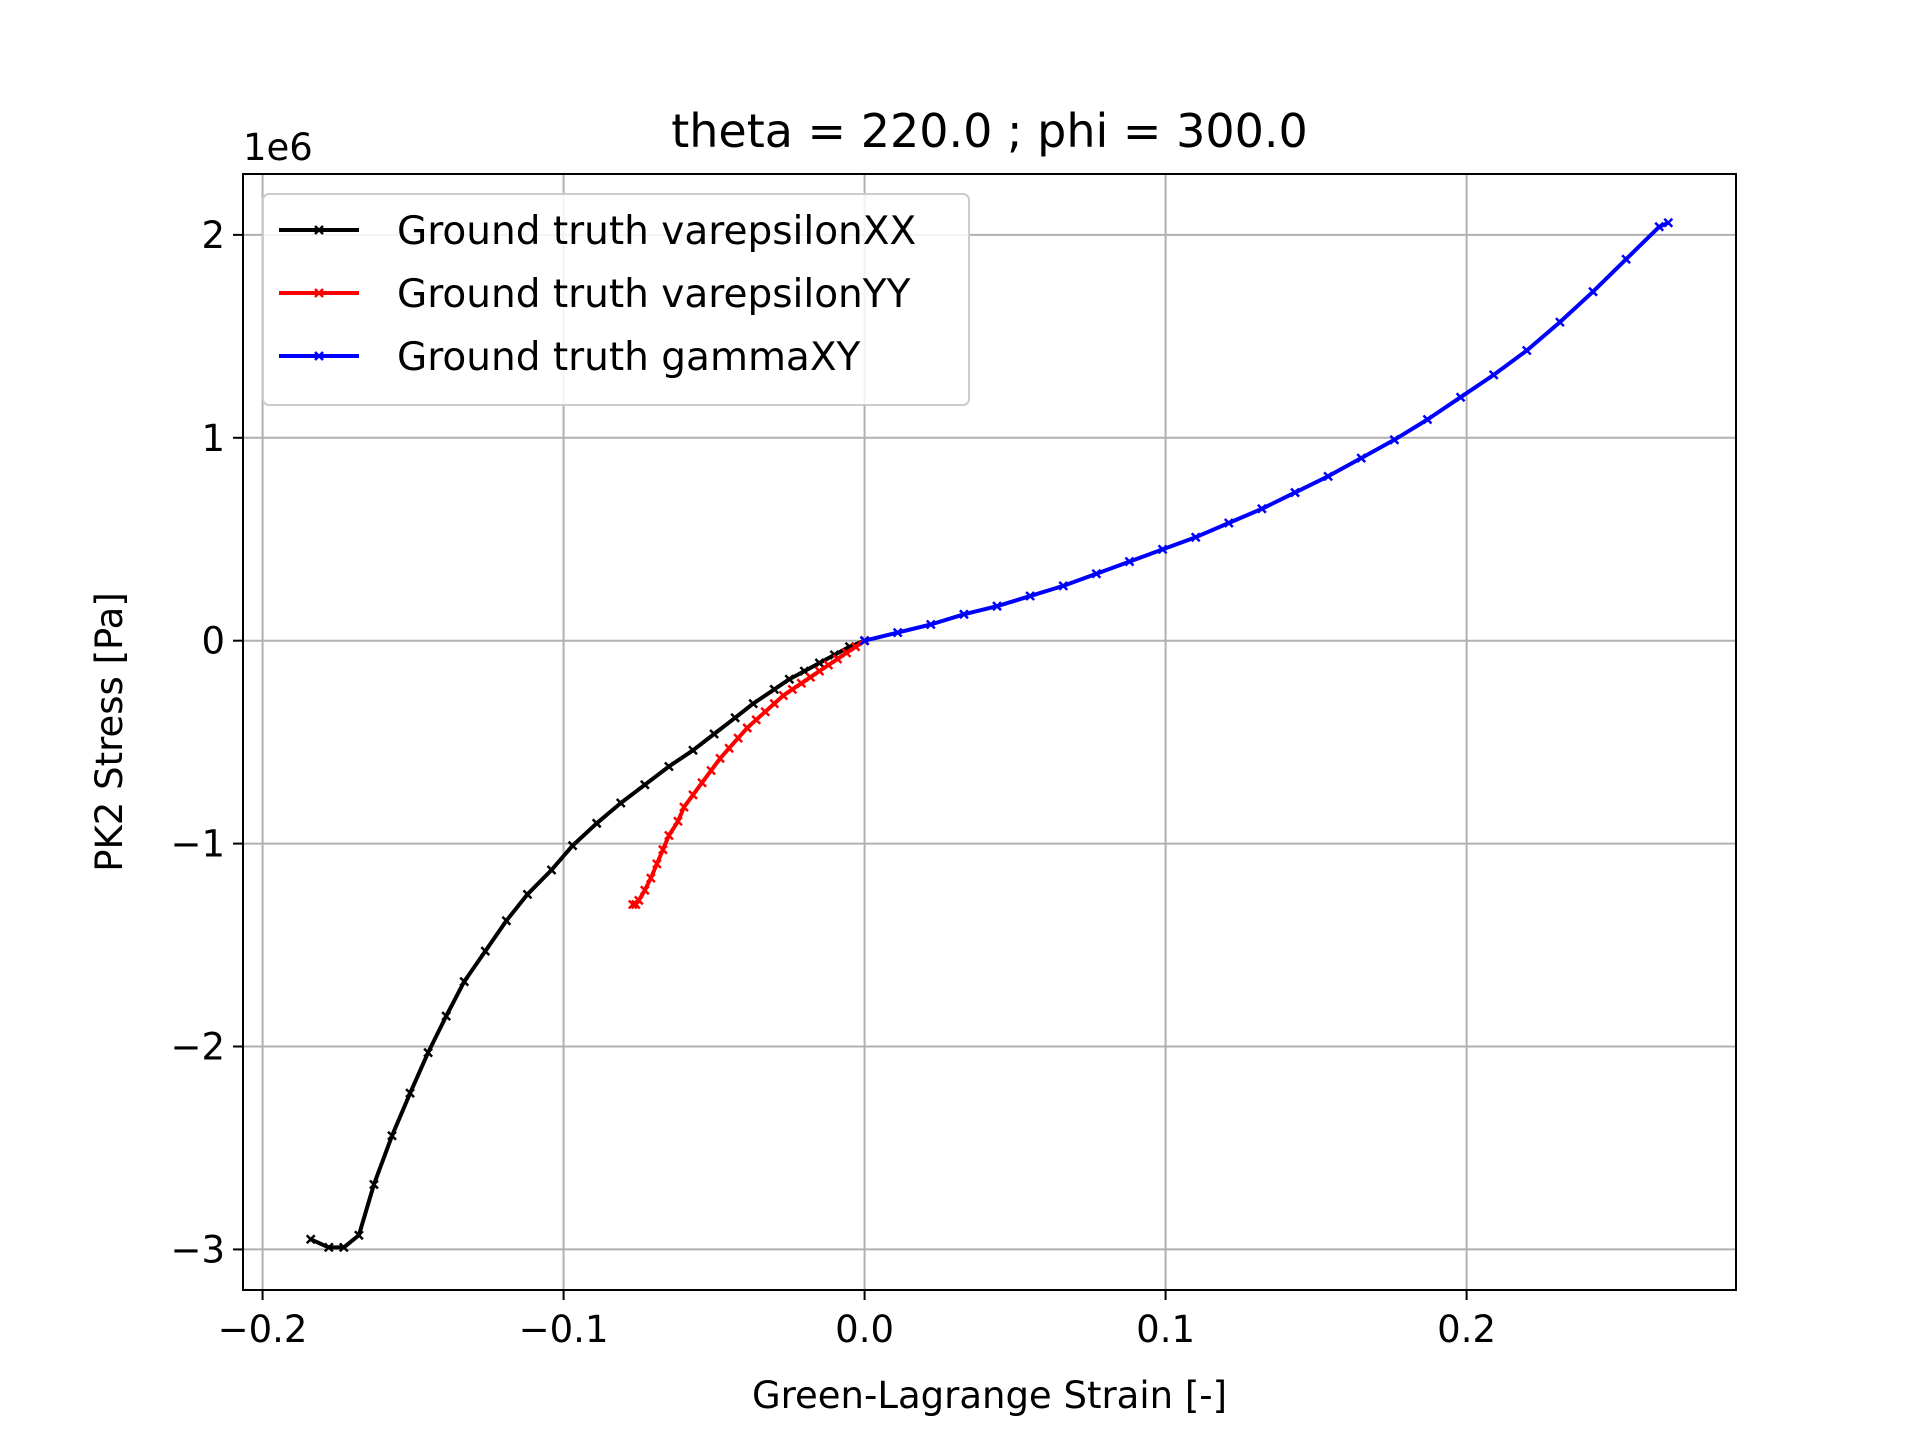 The height and width of the screenshot is (1445, 1920). Describe the element at coordinates (564, 1329) in the screenshot. I see `x-tick-label: −0.1` at that location.